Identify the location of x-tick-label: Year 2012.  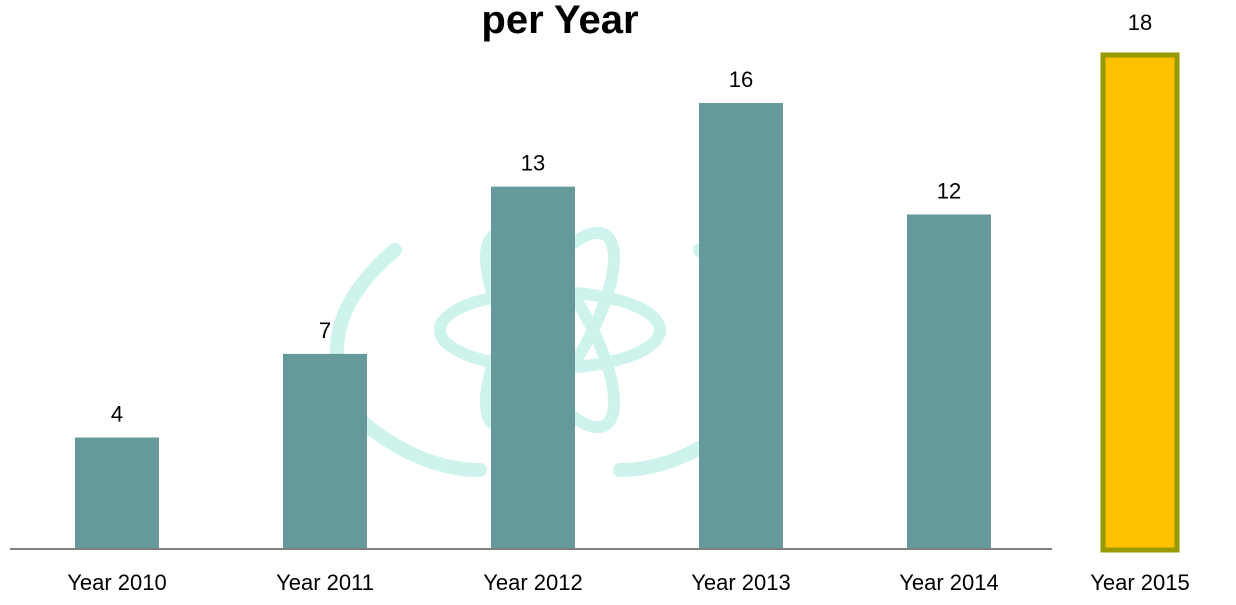
(533, 582).